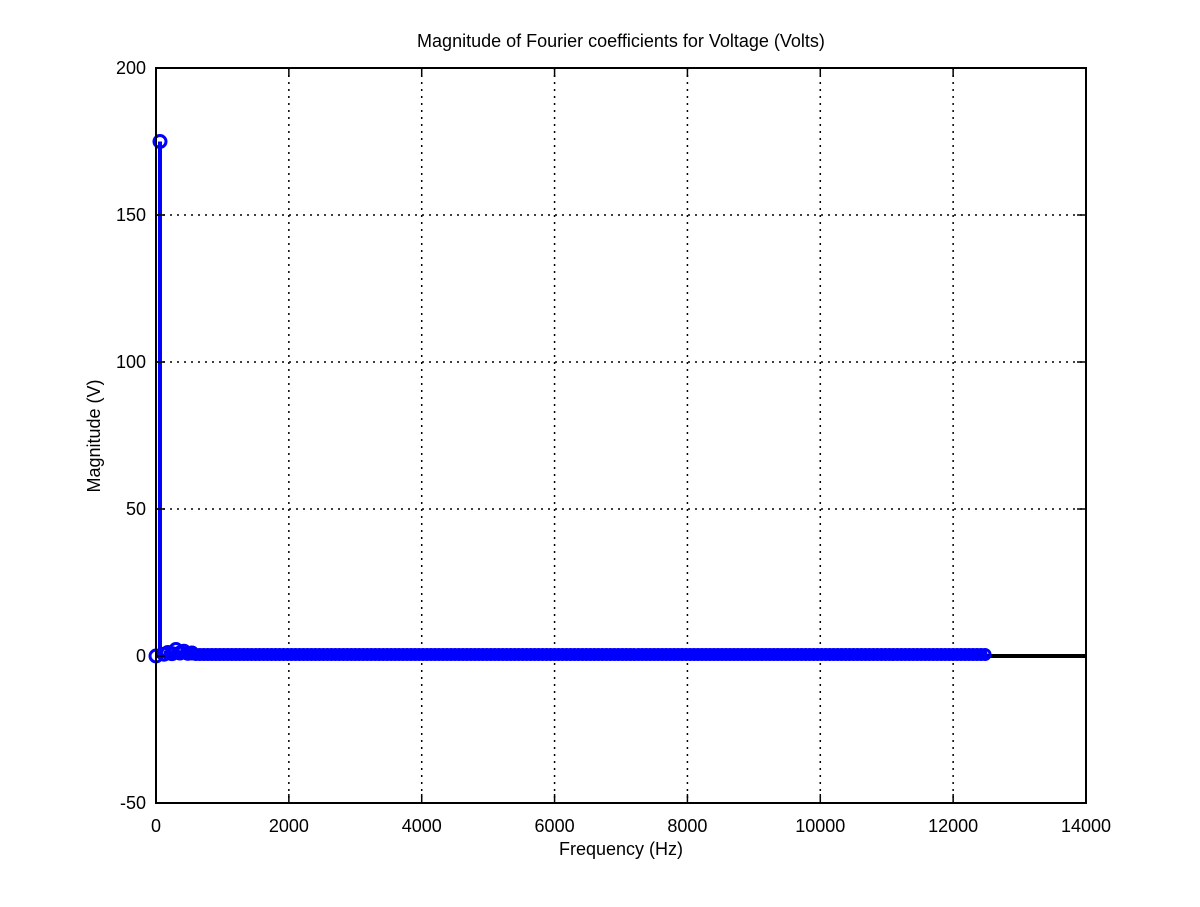  I want to click on y-tick-label: 0, so click(141, 656).